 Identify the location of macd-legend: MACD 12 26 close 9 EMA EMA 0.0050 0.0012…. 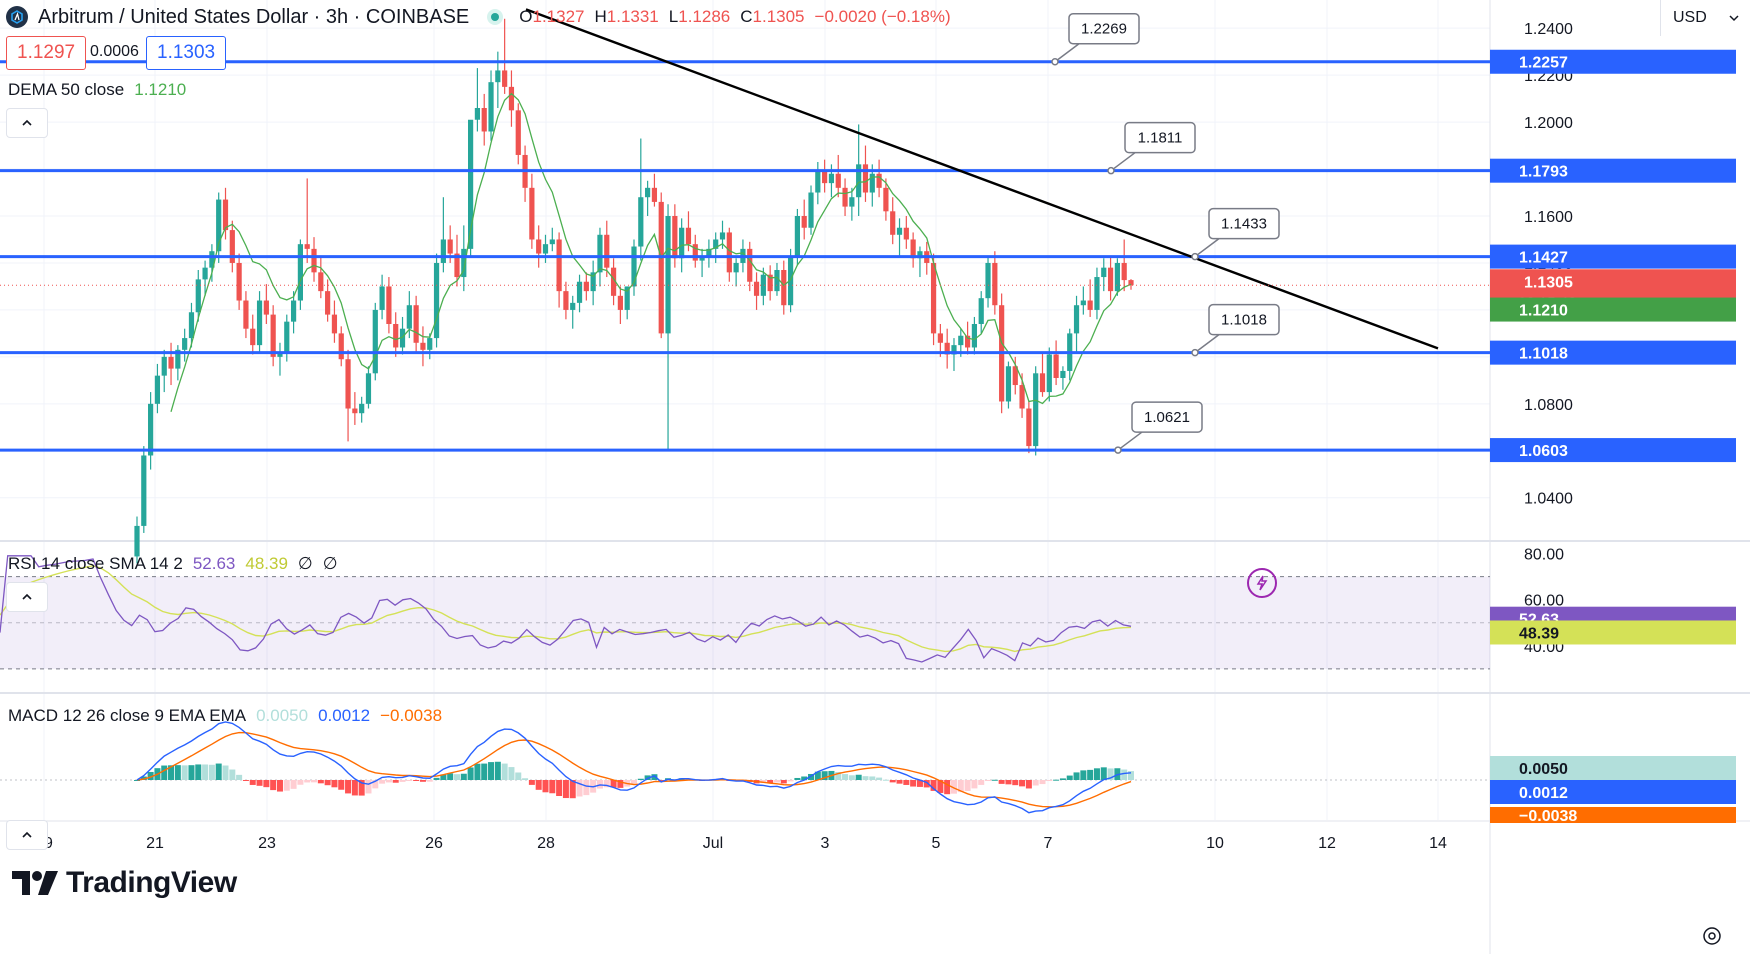
(225, 716).